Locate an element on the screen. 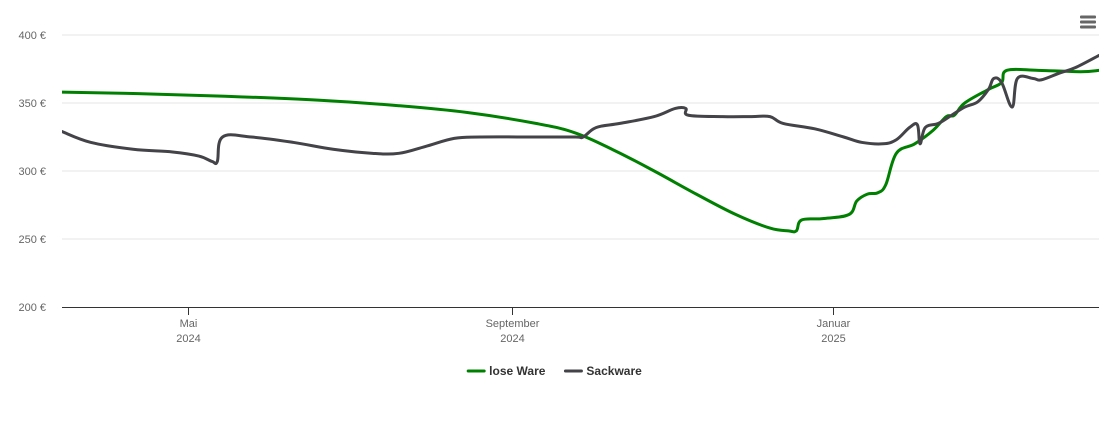 The image size is (1110, 427). y-tick-label: 350 € is located at coordinates (32, 104).